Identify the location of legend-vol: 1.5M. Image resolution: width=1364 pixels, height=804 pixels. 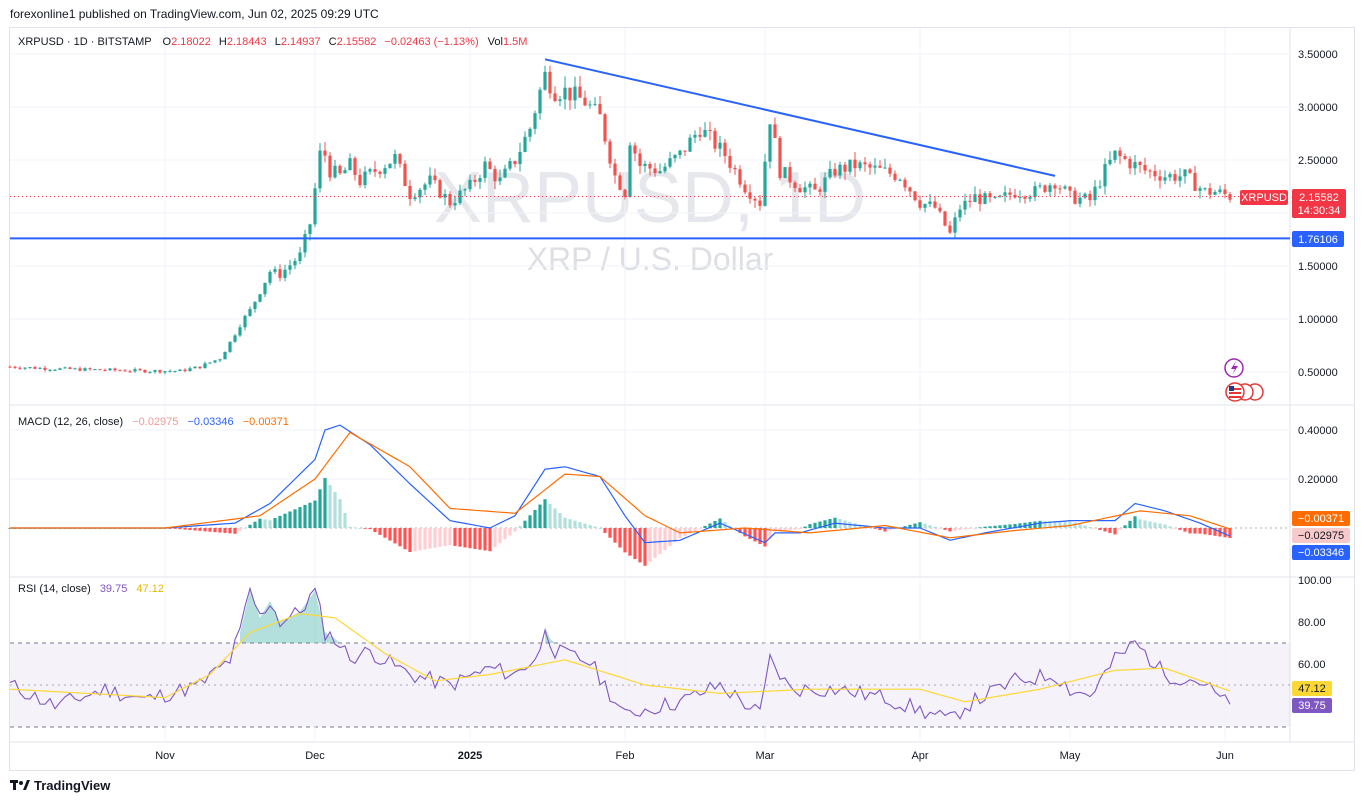
(515, 42).